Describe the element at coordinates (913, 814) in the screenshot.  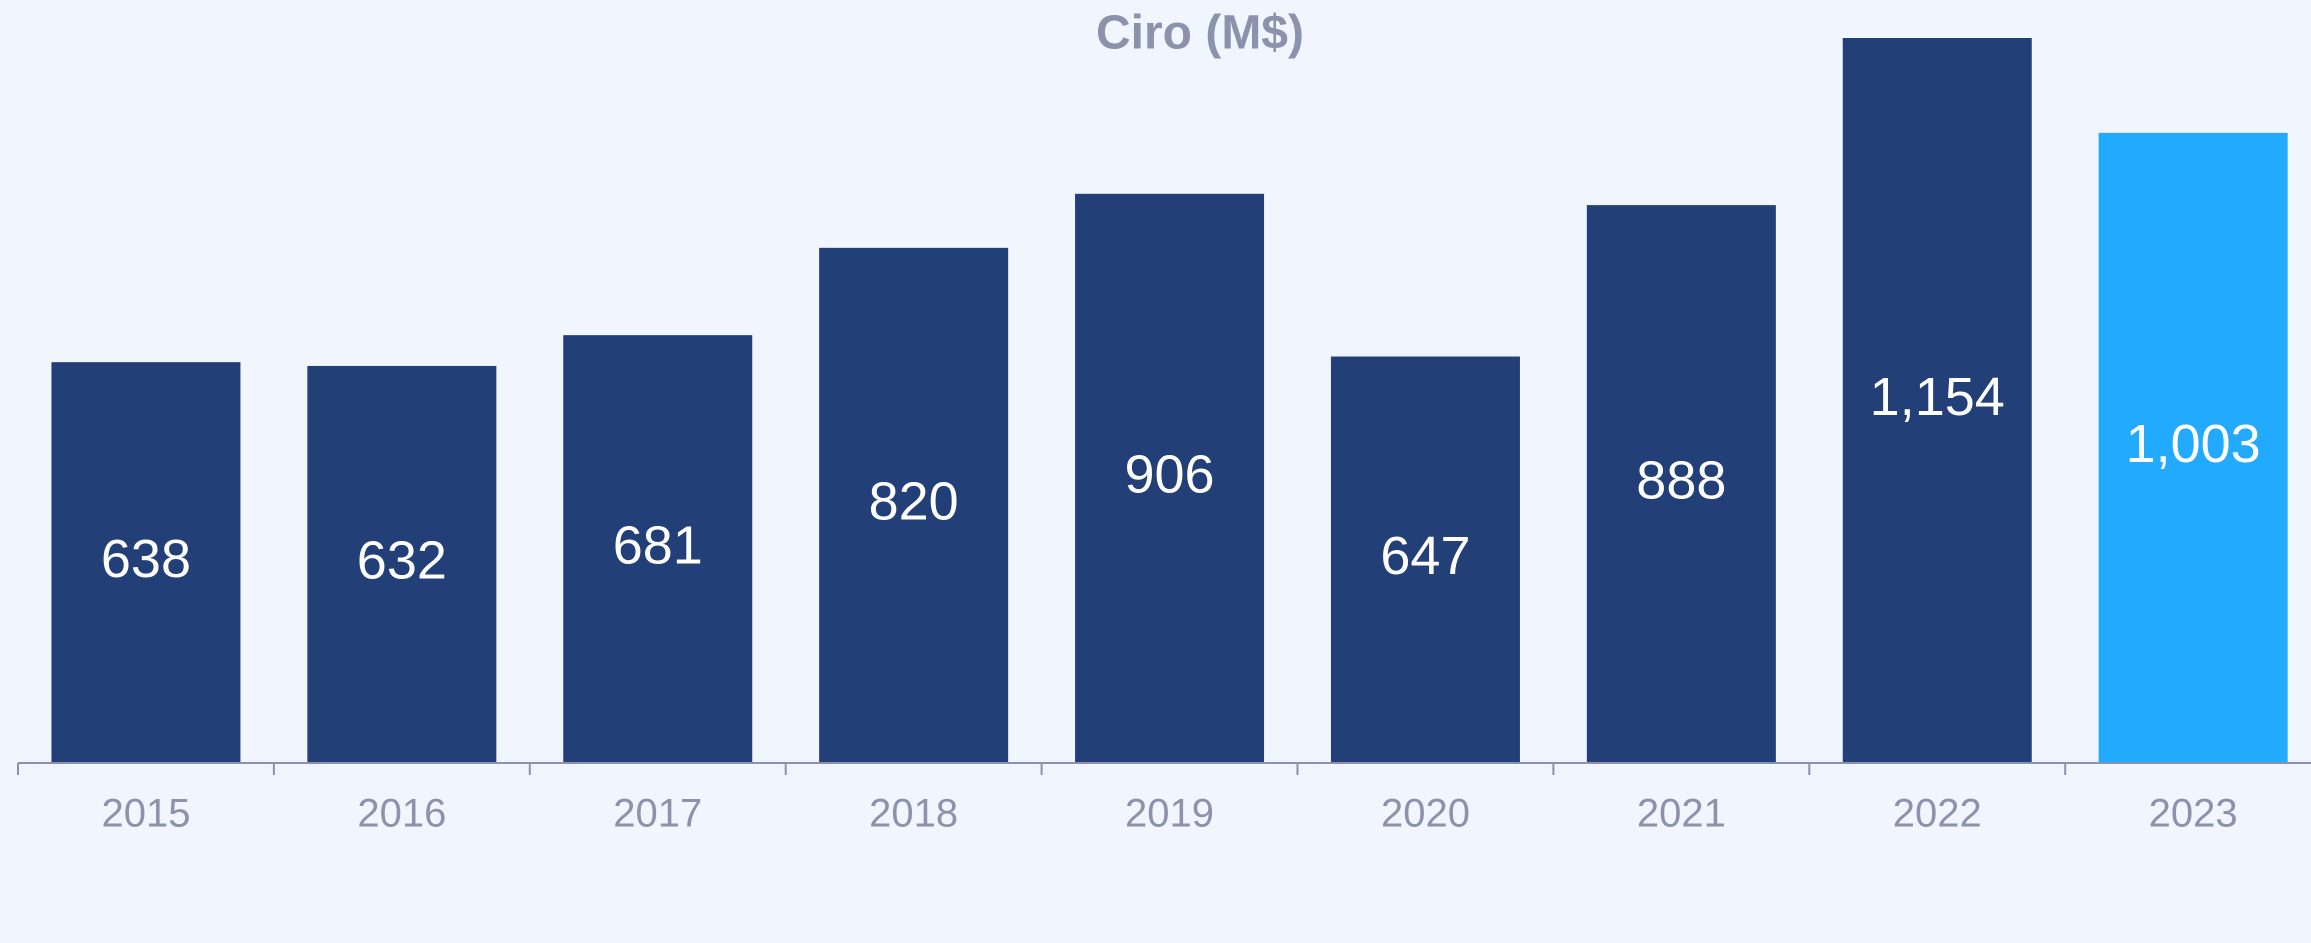
I see `x-tick-label: 2018` at that location.